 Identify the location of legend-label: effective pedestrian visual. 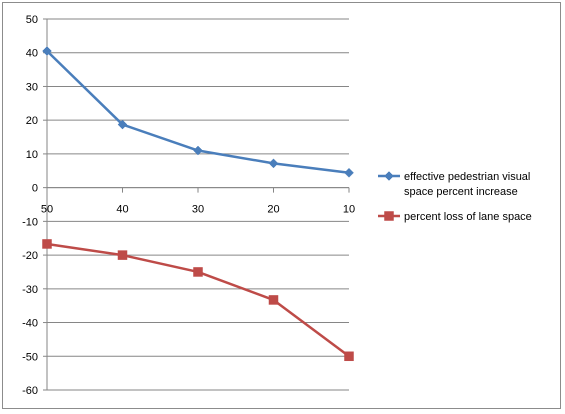
(467, 177).